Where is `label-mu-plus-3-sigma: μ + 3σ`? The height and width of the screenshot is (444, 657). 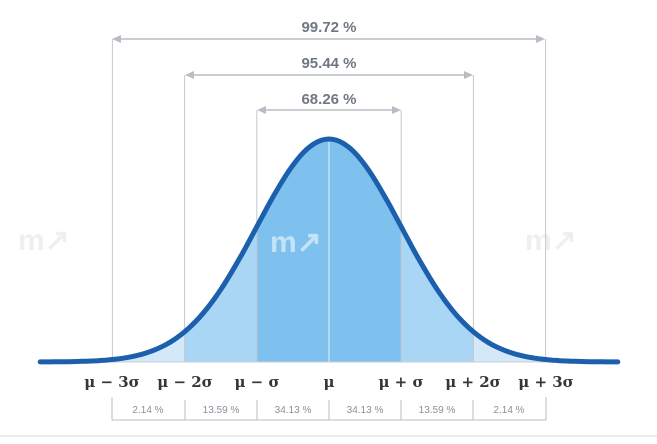 label-mu-plus-3-sigma: μ + 3σ is located at coordinates (546, 382).